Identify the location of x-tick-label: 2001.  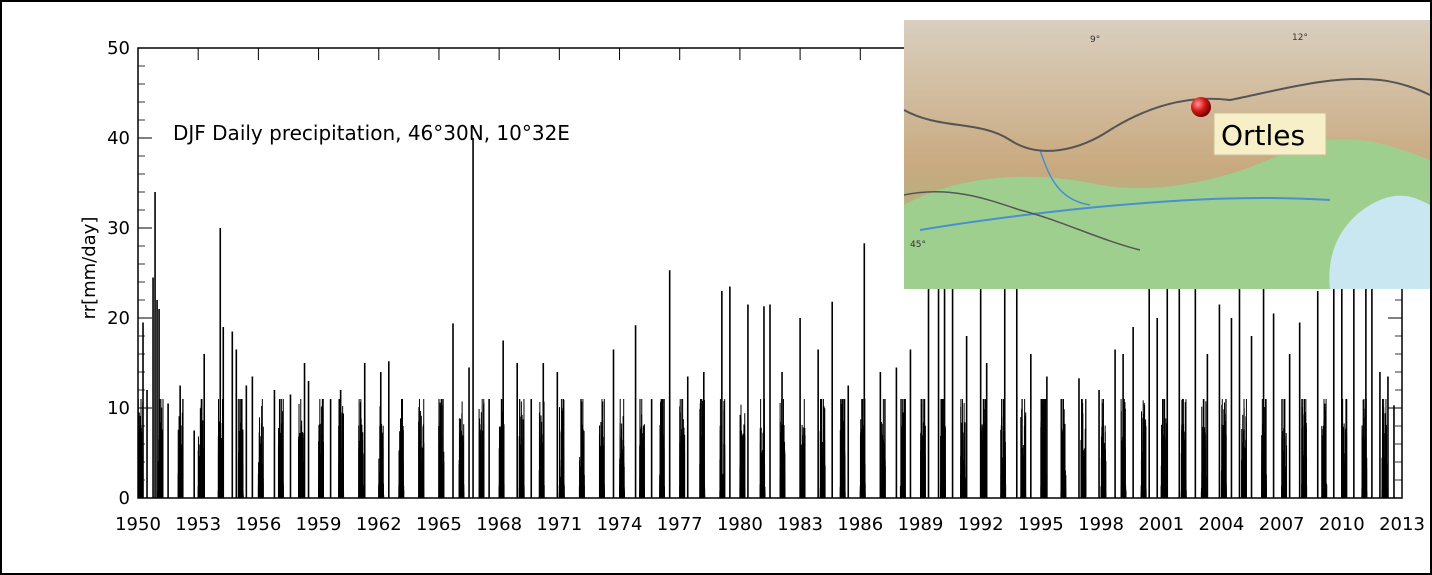
(1161, 524).